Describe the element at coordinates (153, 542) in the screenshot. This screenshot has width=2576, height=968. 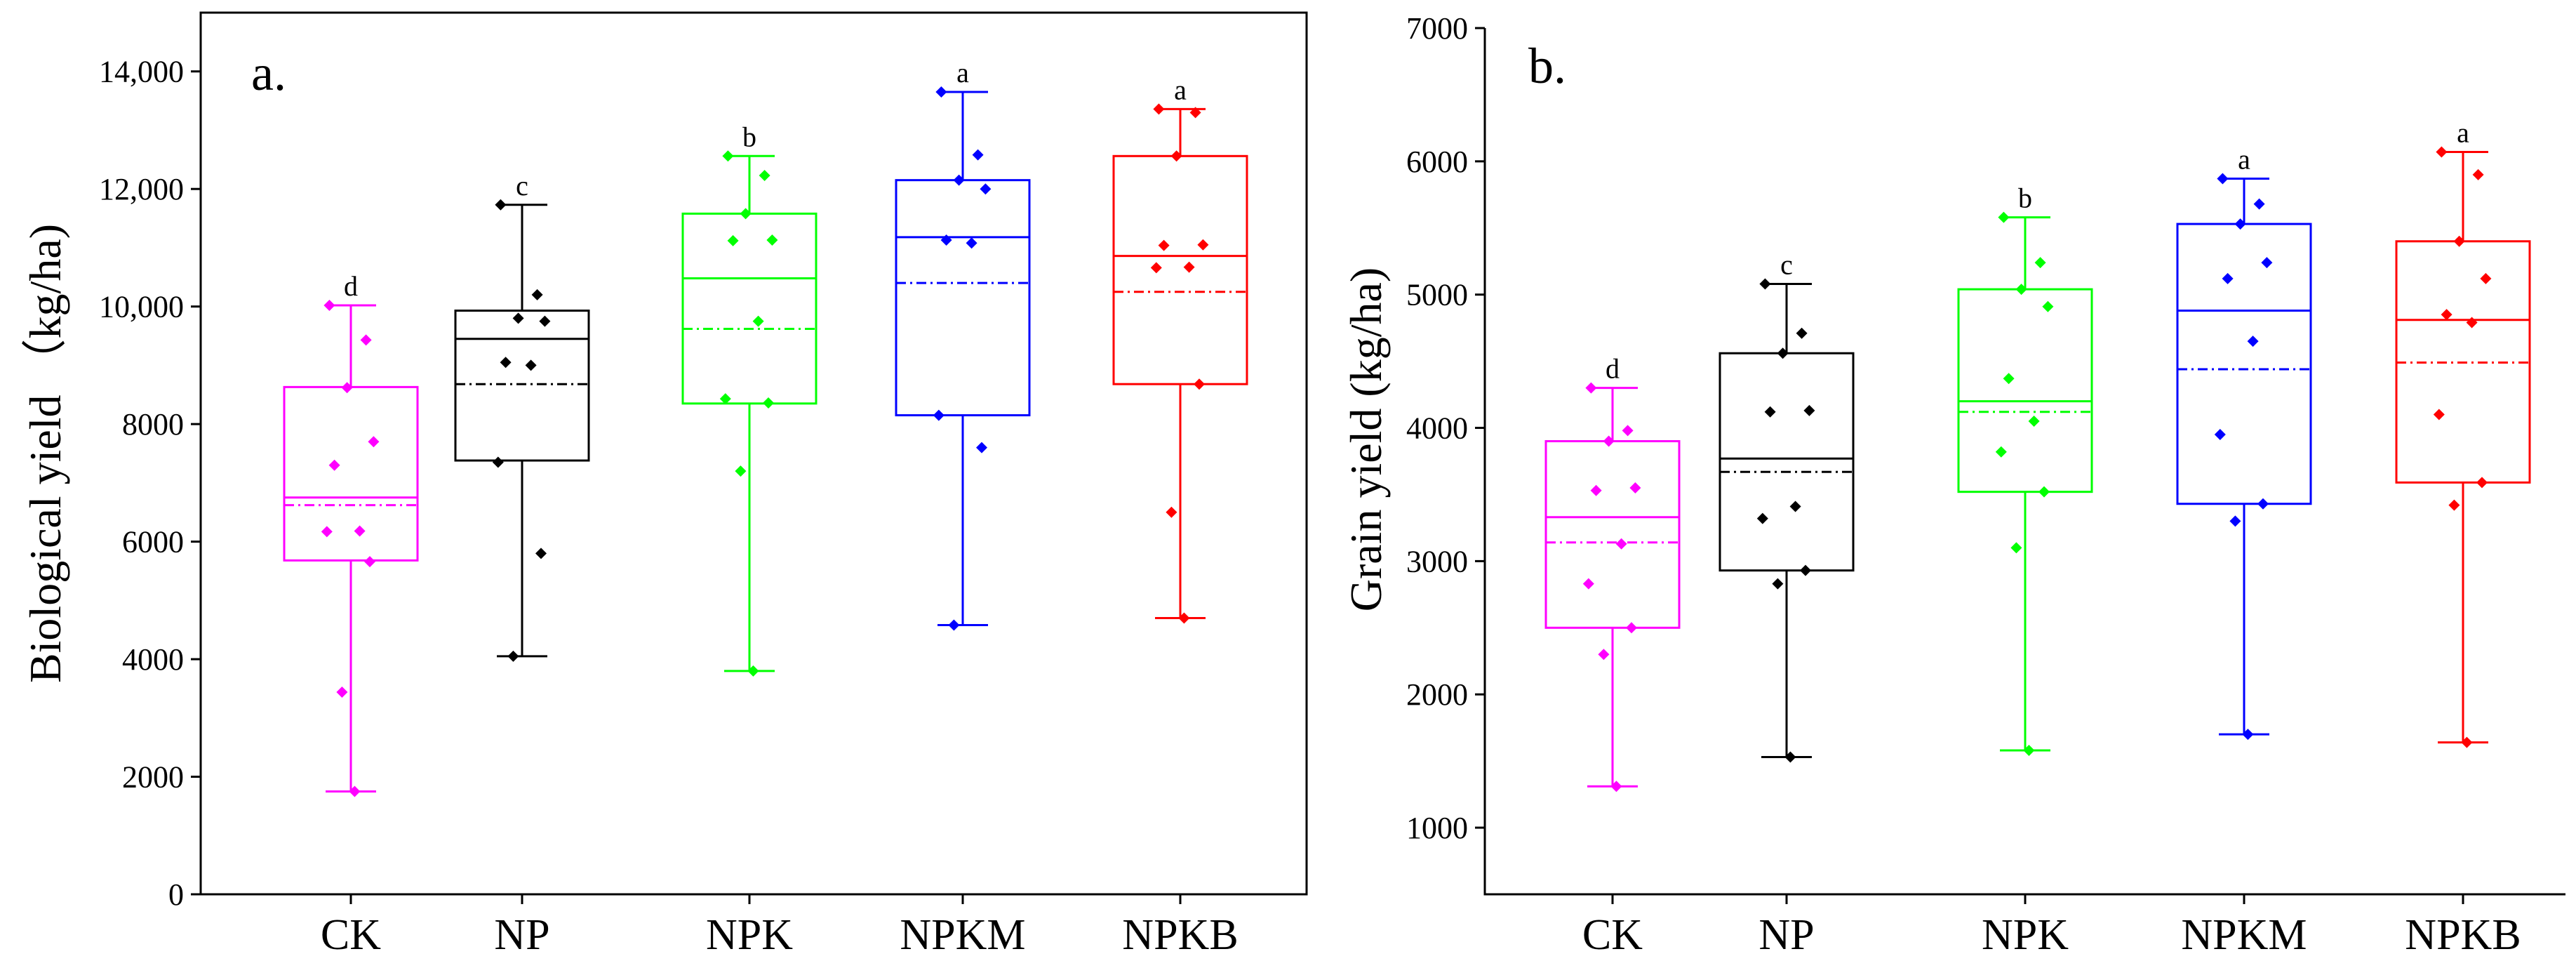
I see `panel-a-y-tick-label: 6000` at that location.